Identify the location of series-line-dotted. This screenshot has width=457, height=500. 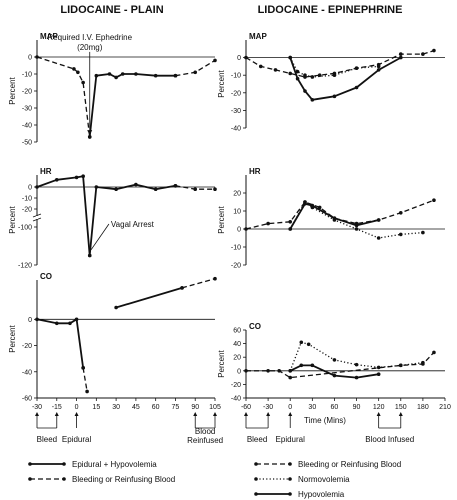
(356, 220).